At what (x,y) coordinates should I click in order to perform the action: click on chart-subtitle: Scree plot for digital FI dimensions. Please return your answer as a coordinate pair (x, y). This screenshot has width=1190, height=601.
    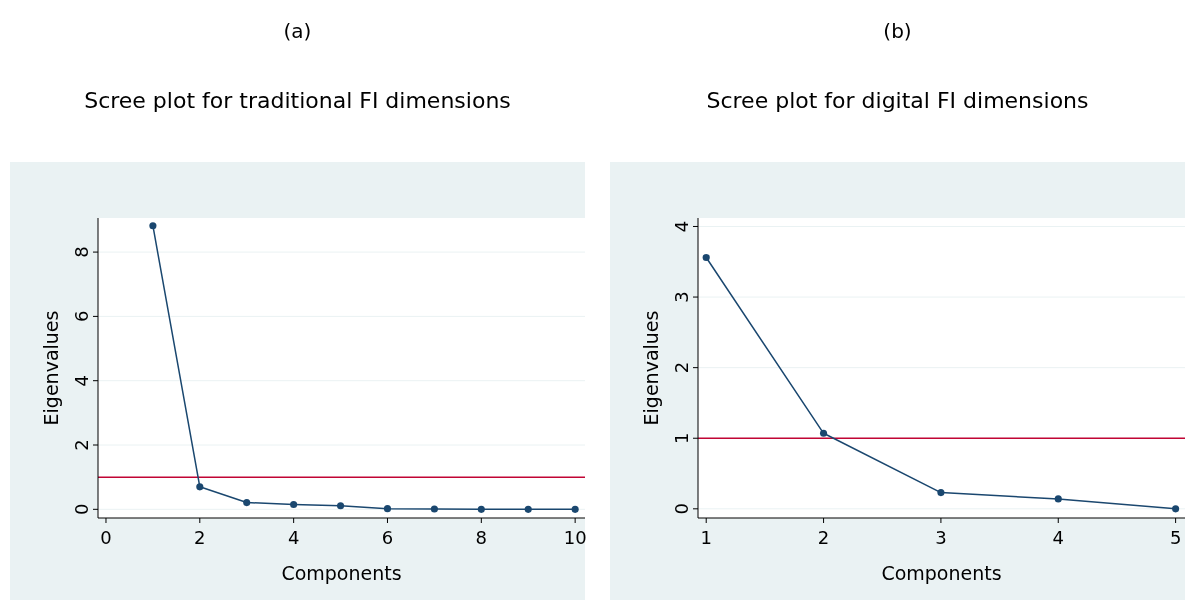
    Looking at the image, I should click on (897, 100).